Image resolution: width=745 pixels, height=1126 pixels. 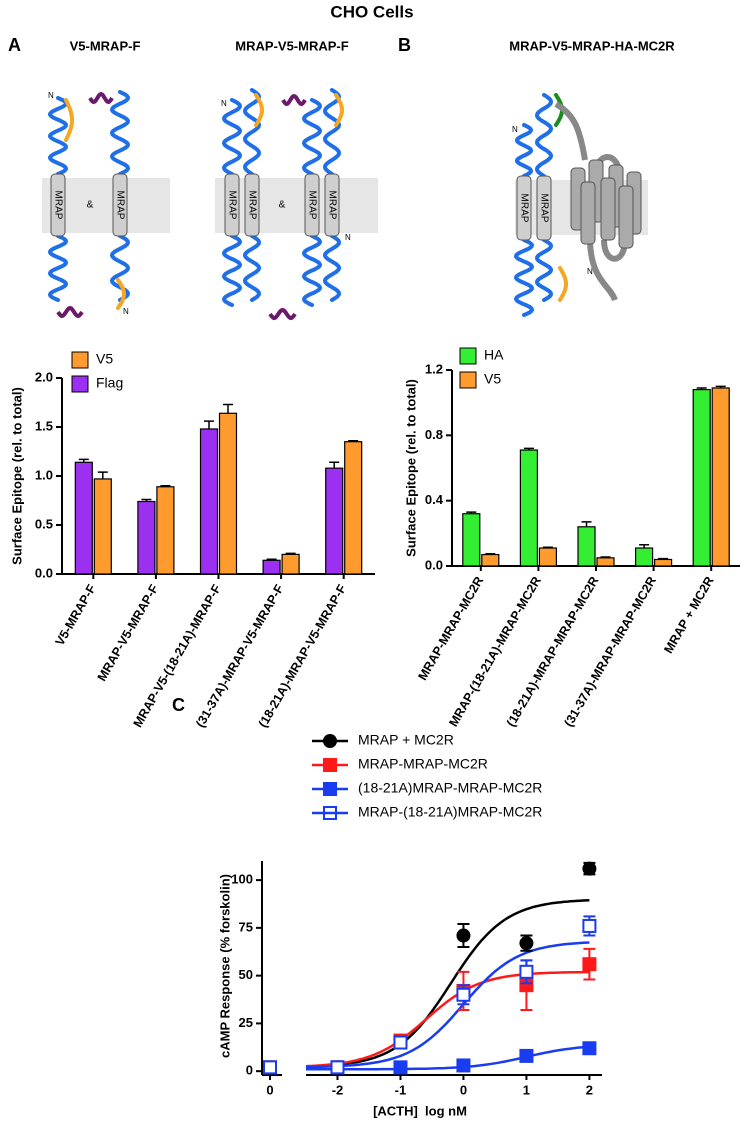 I want to click on legend-swatch, so click(x=80, y=384).